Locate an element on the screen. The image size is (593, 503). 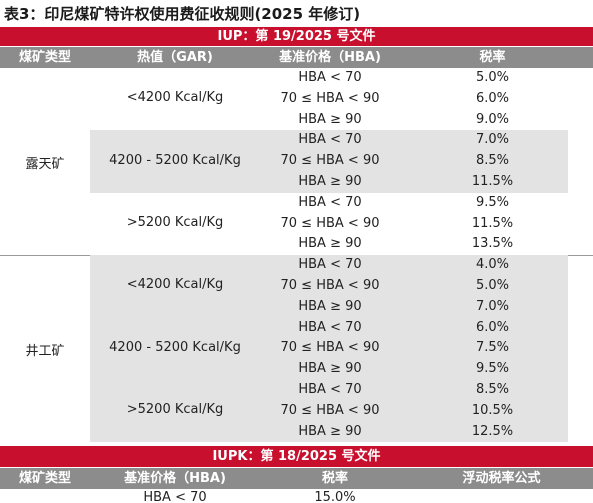
table-title: 表3：印尼煤矿特许权使用费征收规则(2025 年修订) is located at coordinates (182, 14).